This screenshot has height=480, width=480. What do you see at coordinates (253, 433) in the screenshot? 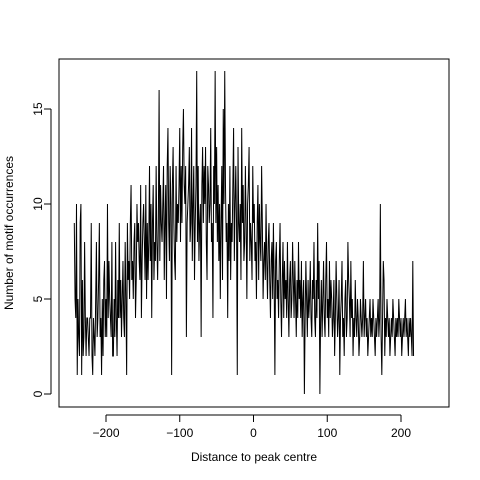
I see `x-tick-label: 0` at bounding box center [253, 433].